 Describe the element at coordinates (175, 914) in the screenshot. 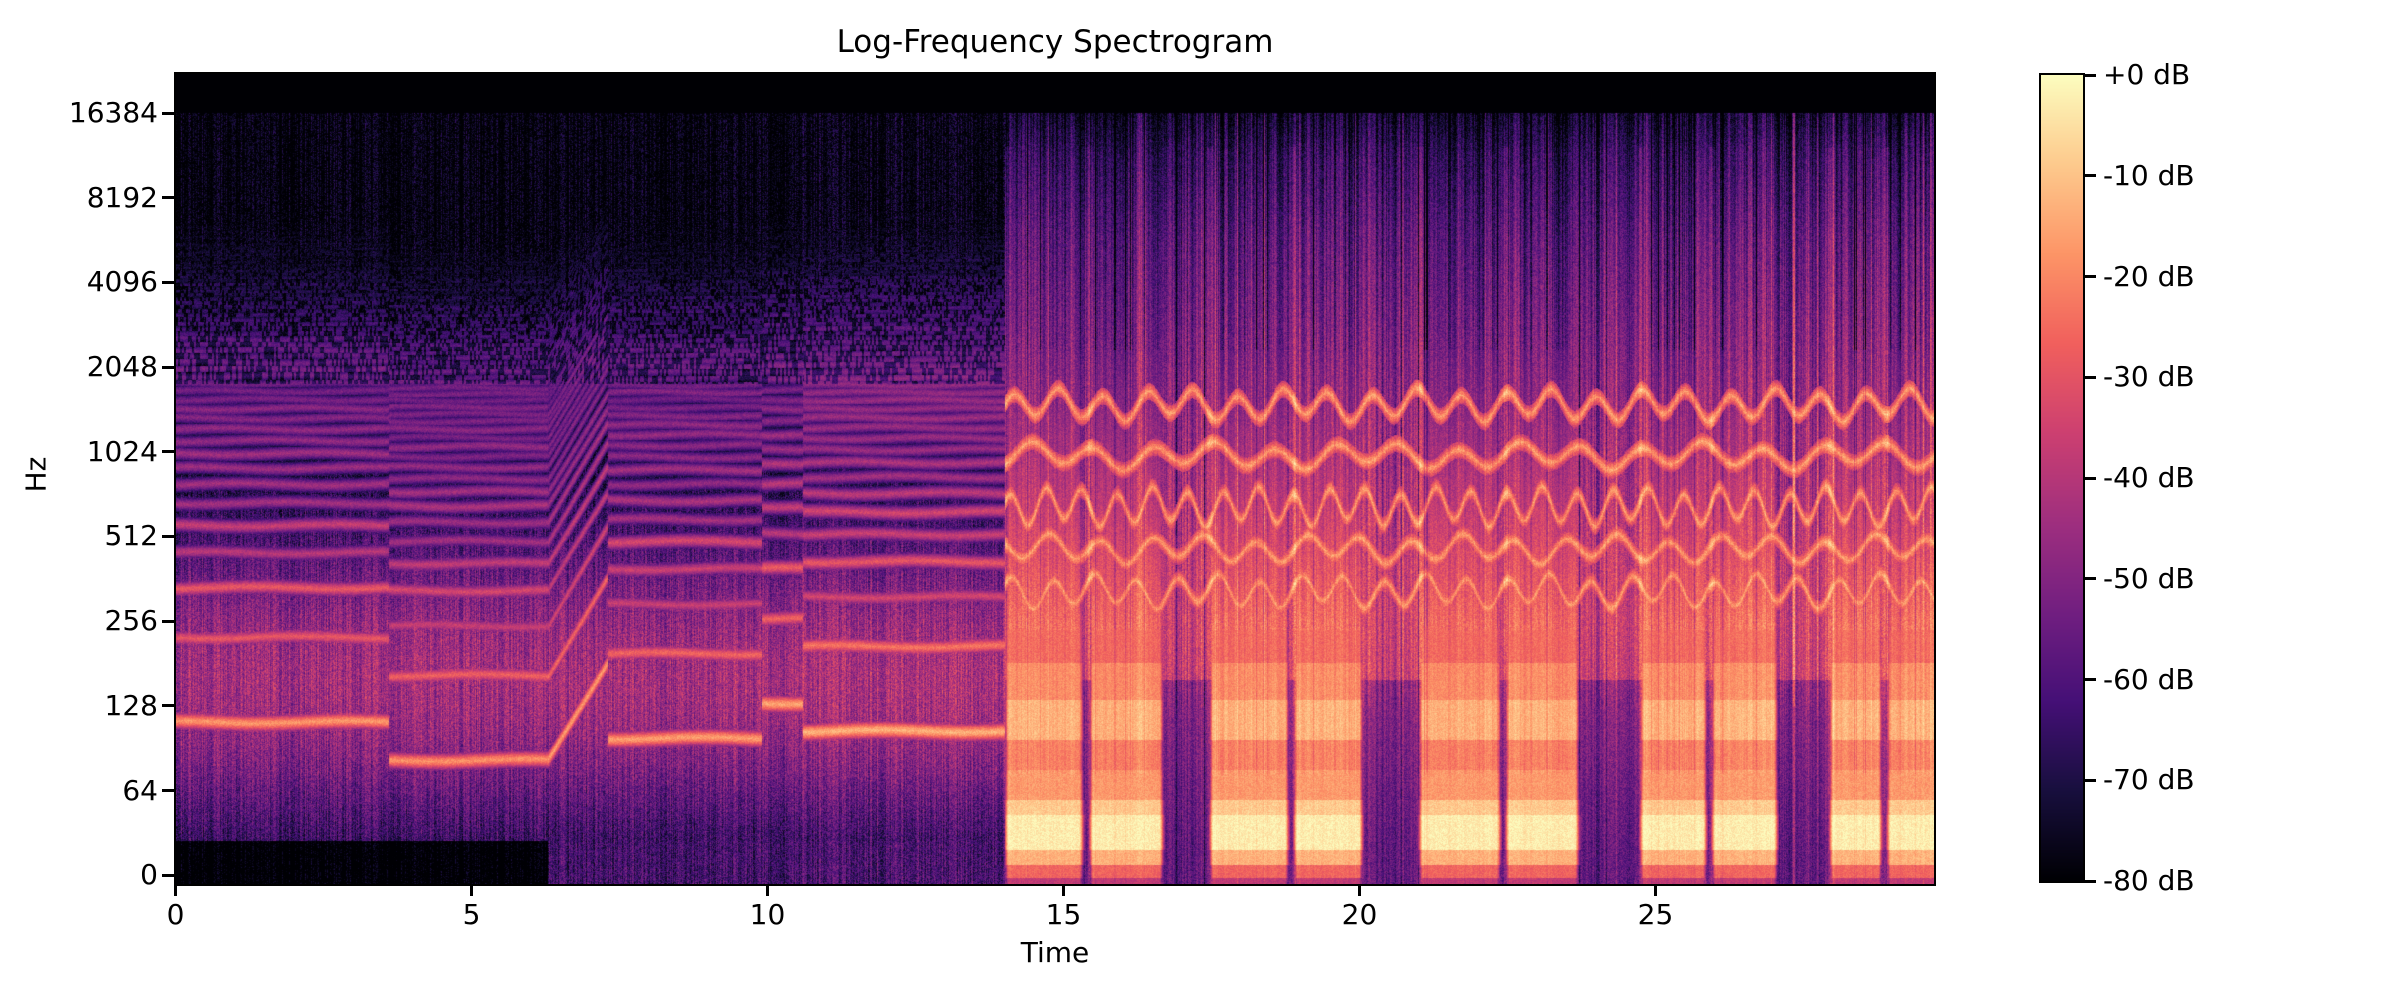

I see `x-tick-label: 0` at that location.